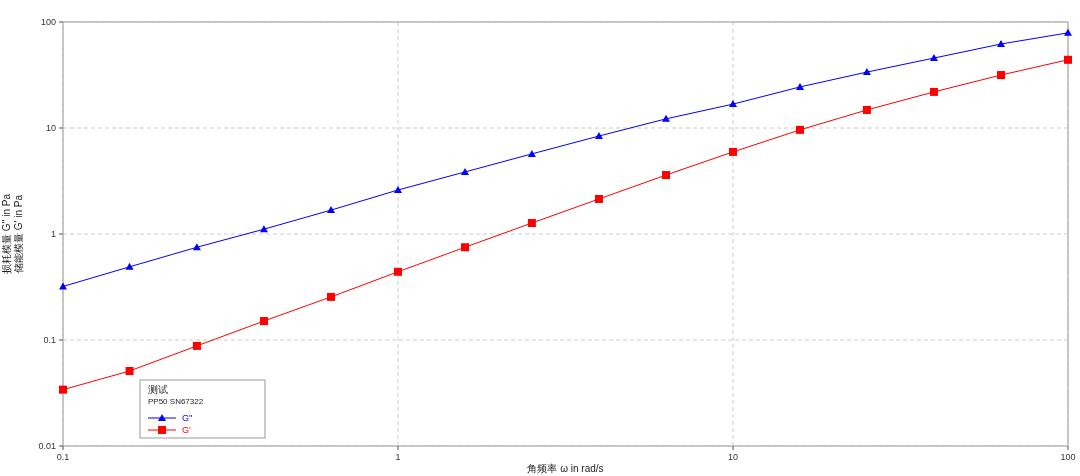 This screenshot has height=476, width=1080. What do you see at coordinates (176, 401) in the screenshot?
I see `annotation: PP50 SN67322` at bounding box center [176, 401].